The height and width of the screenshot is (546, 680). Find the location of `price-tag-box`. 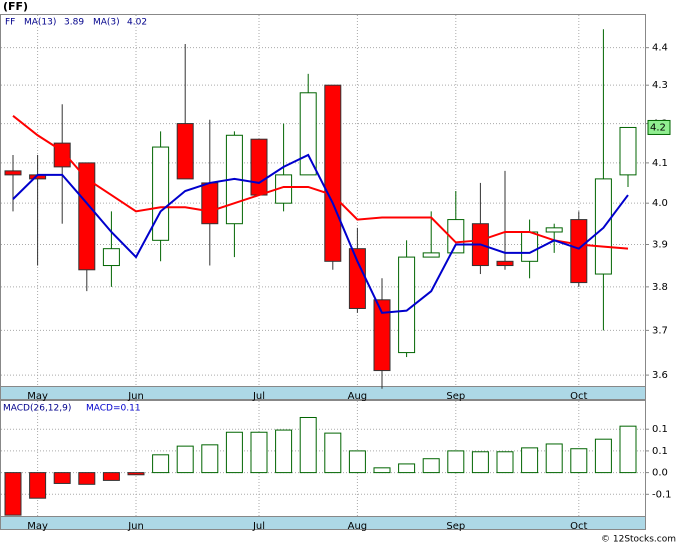

price-tag-box is located at coordinates (659, 127).